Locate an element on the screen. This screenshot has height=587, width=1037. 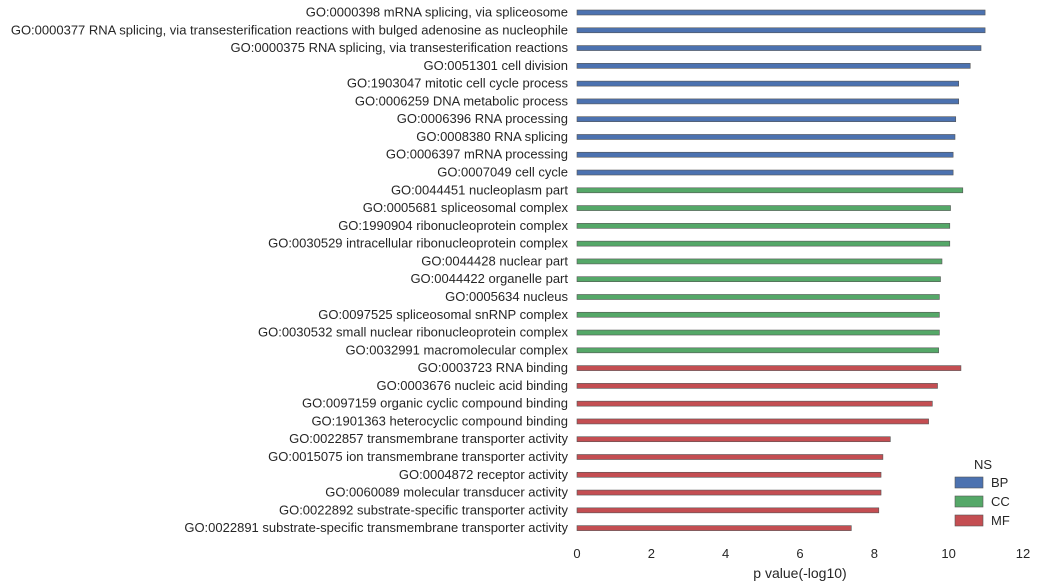
category-label: GO:0003723 RNA binding is located at coordinates (493, 367).